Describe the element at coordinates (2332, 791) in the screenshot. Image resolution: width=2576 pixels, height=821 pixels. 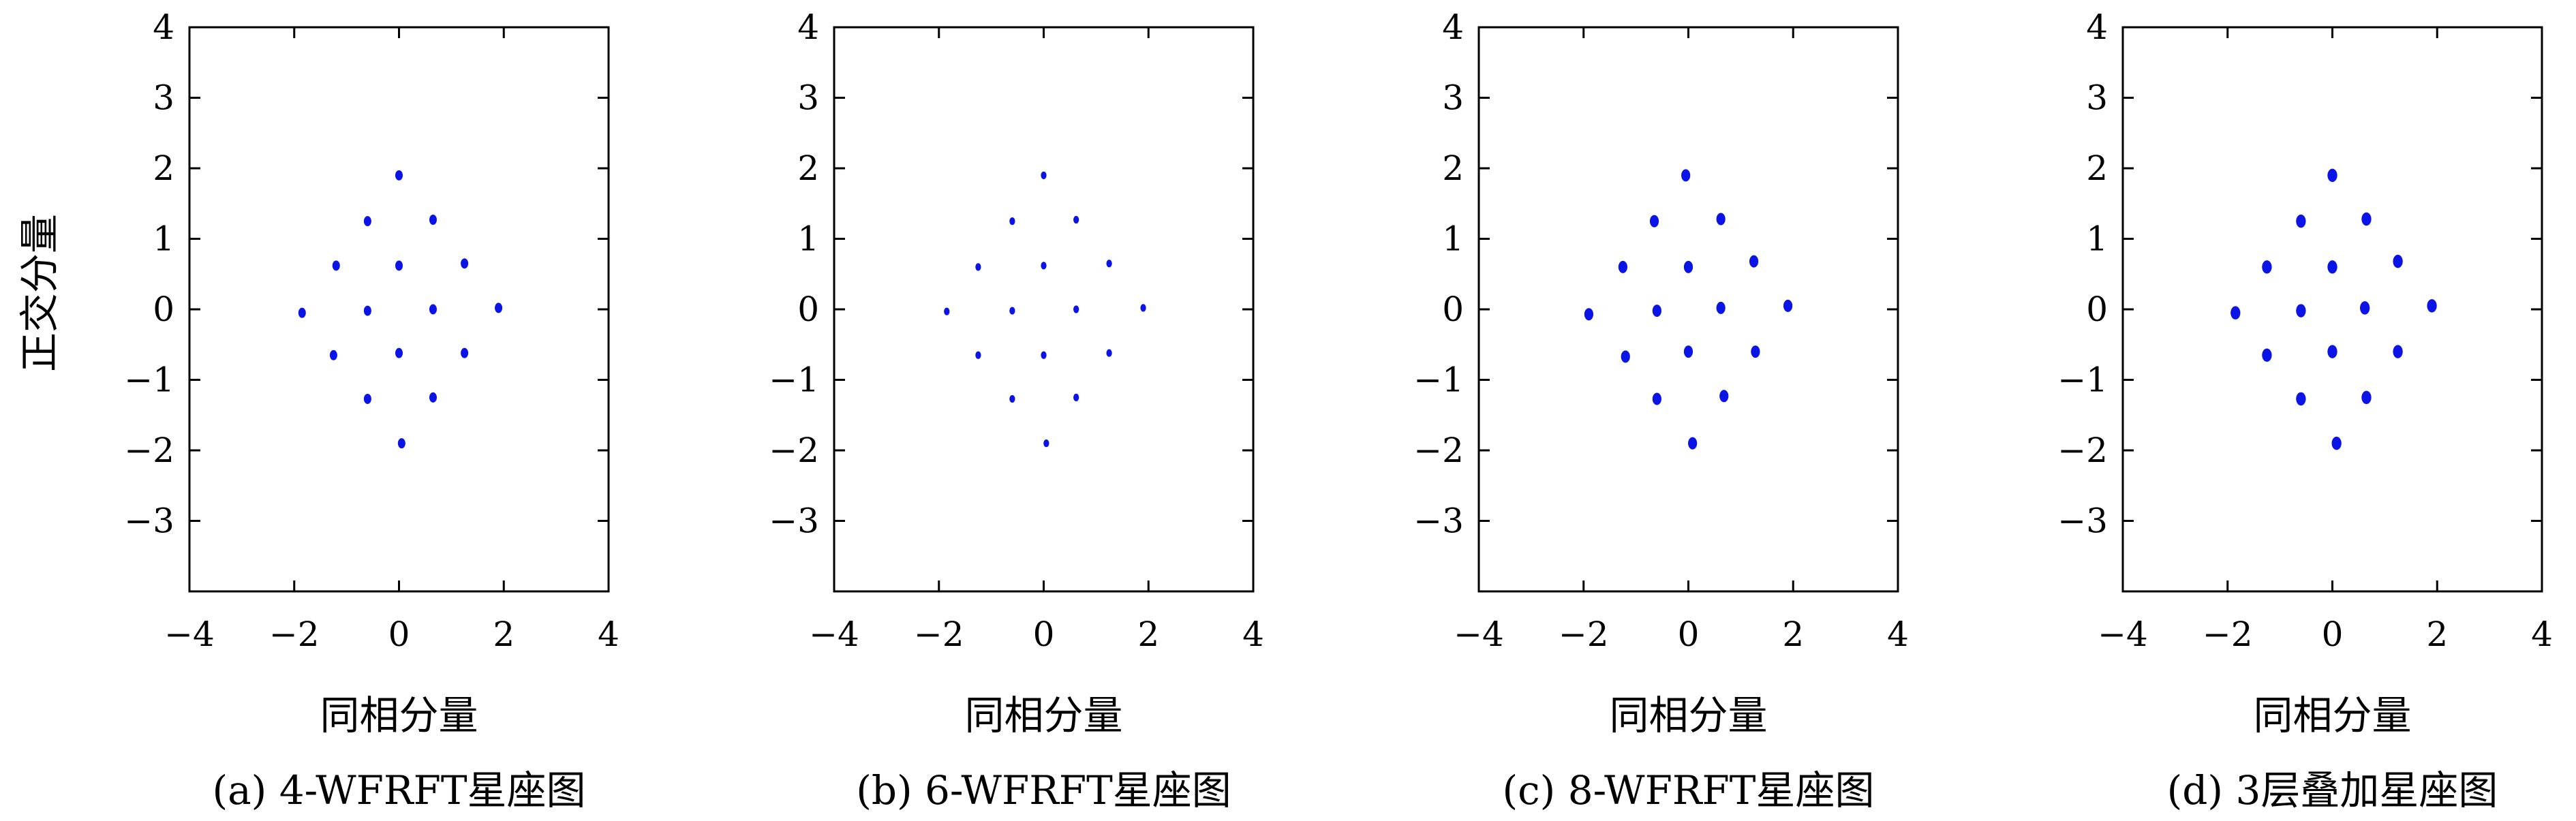
I see `panel-caption: (d) 3层叠加星座图` at that location.